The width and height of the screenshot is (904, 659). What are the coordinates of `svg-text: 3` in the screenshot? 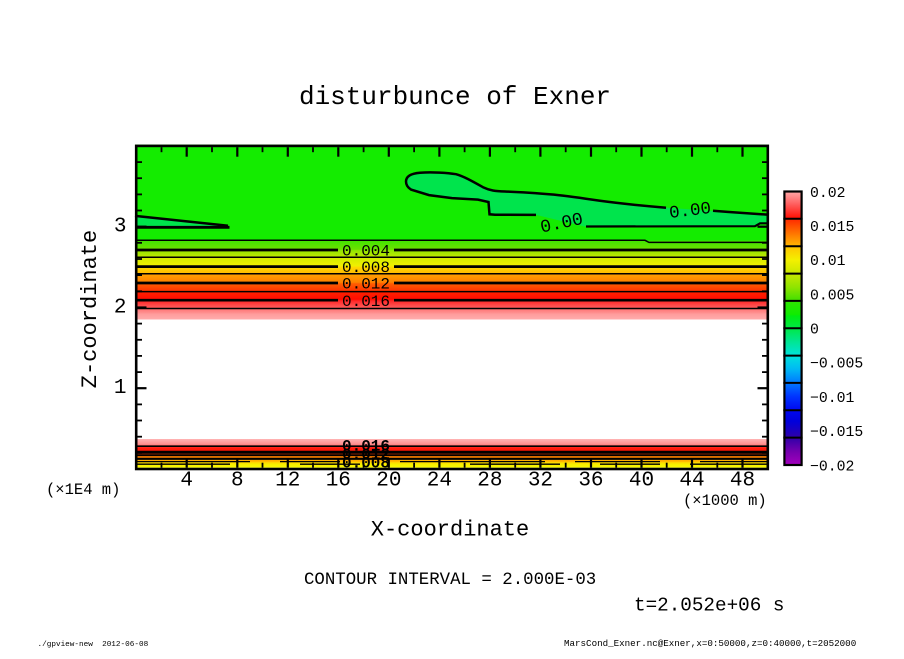 It's located at (120, 227).